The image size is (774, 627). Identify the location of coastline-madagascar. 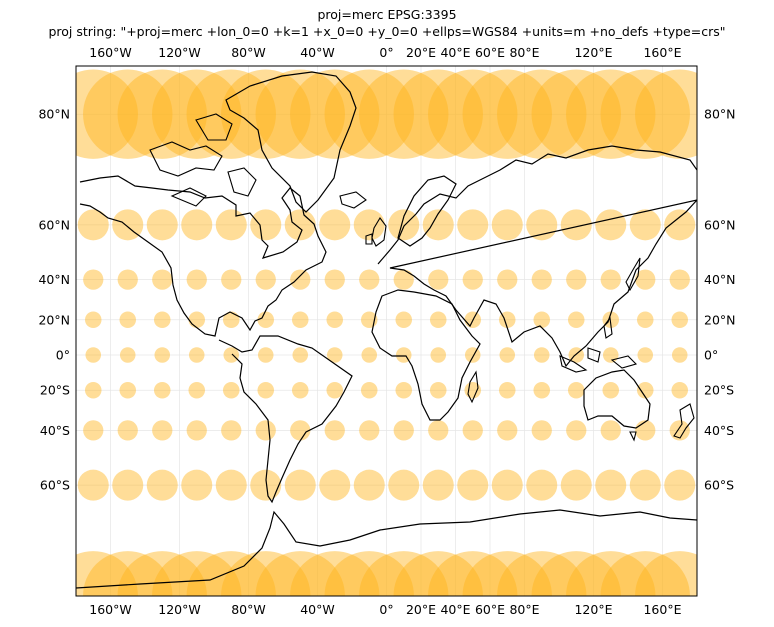
(473, 387).